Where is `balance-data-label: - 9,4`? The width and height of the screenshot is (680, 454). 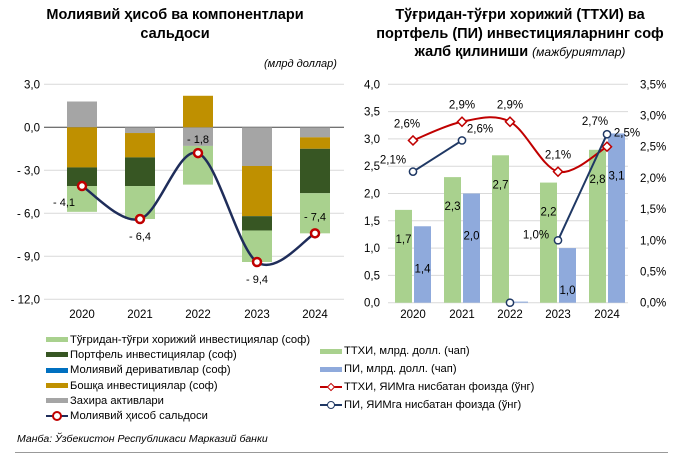
balance-data-label: - 9,4 is located at coordinates (257, 280).